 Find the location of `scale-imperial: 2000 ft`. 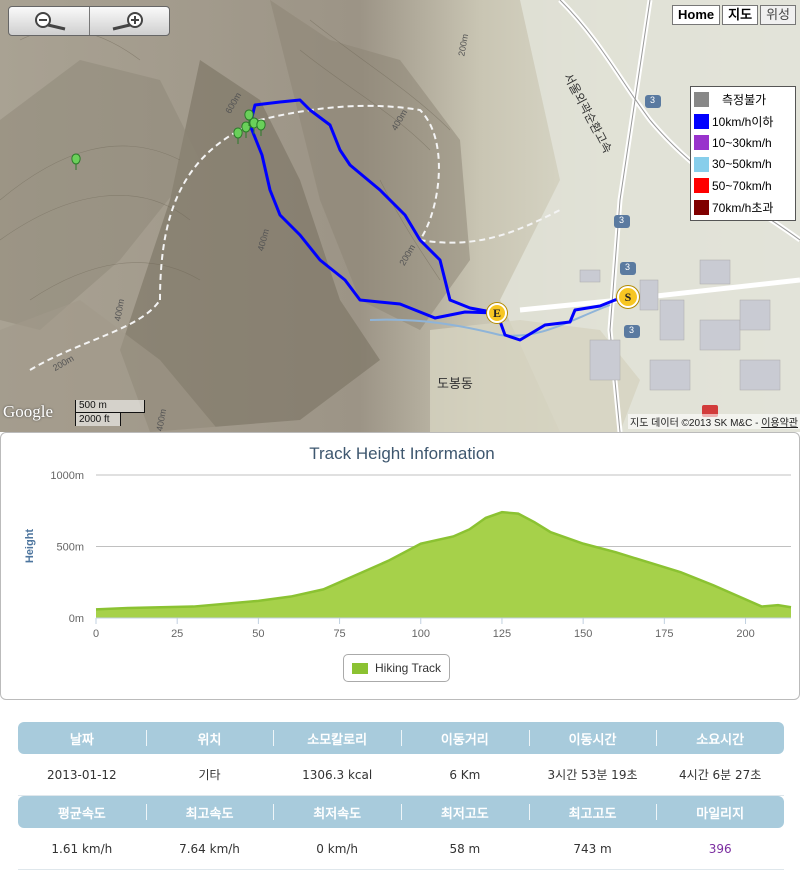

scale-imperial: 2000 ft is located at coordinates (98, 419).